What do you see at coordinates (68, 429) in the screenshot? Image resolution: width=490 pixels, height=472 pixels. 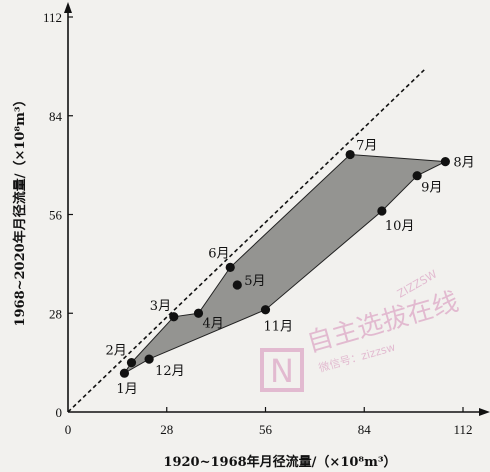 I see `x-tick-label: 0` at bounding box center [68, 429].